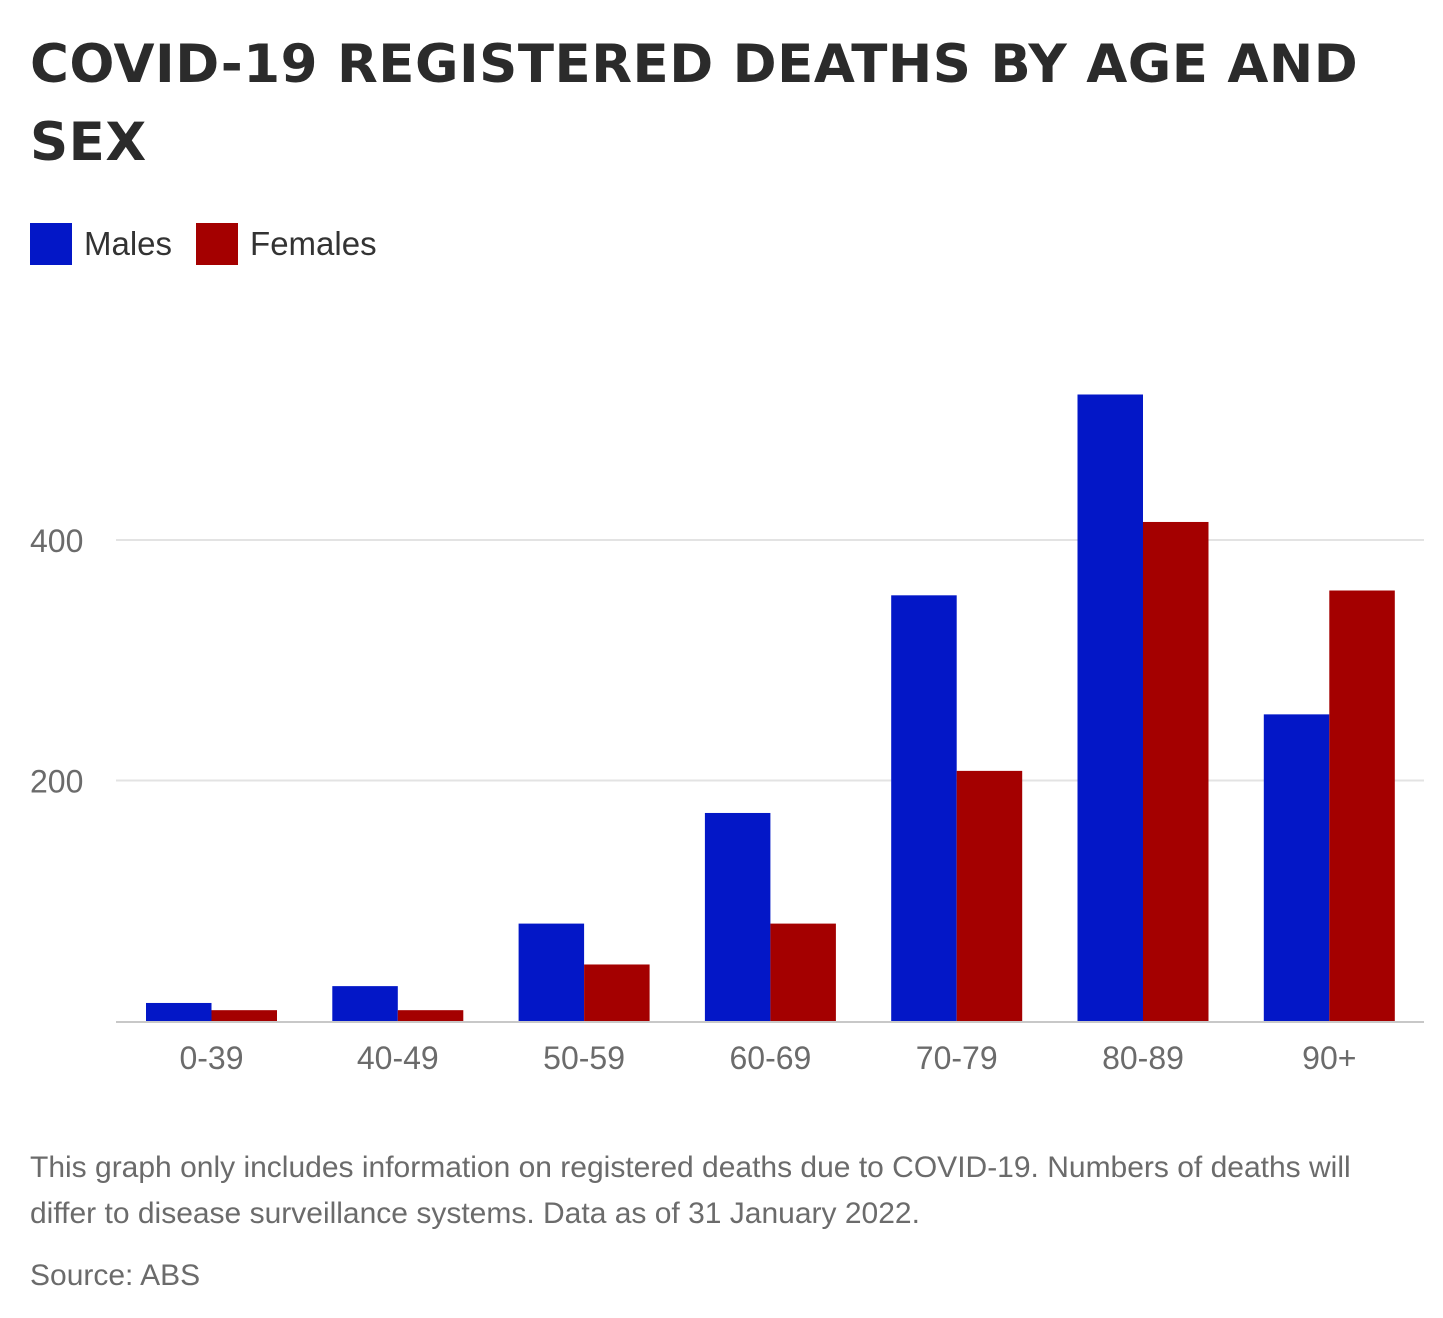 Image resolution: width=1443 pixels, height=1318 pixels. What do you see at coordinates (584, 1058) in the screenshot?
I see `x-tick-label-50-59: 50-59` at bounding box center [584, 1058].